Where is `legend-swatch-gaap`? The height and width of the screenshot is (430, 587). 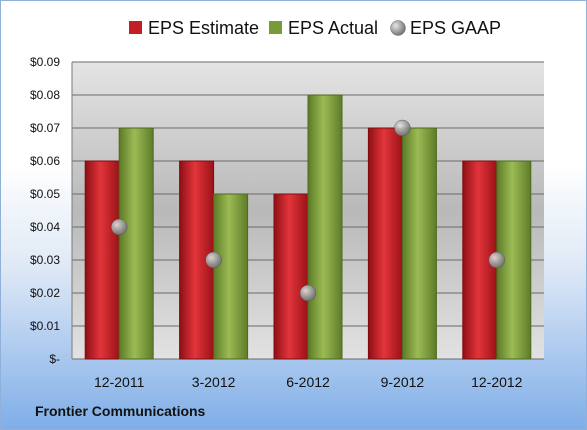 legend-swatch-gaap is located at coordinates (398, 28).